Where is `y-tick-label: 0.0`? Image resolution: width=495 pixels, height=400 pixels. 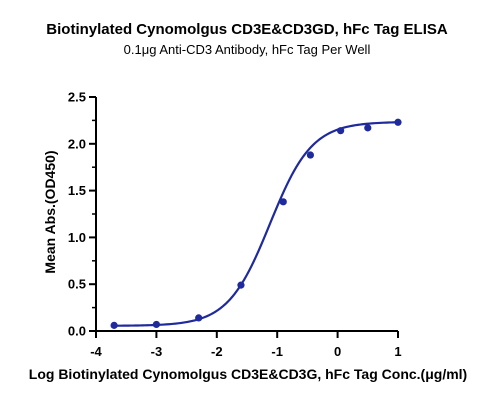 y-tick-label: 0.0 is located at coordinates (77, 331).